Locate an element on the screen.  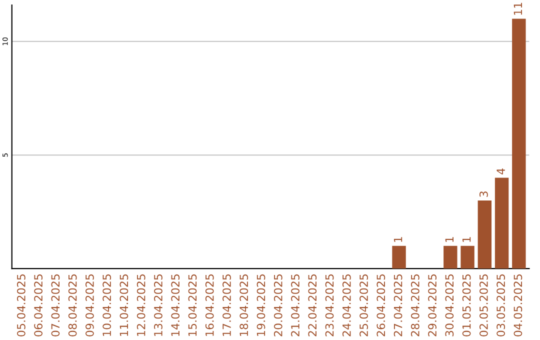
x-tick-label: 11.04.2025 is located at coordinates (124, 305).